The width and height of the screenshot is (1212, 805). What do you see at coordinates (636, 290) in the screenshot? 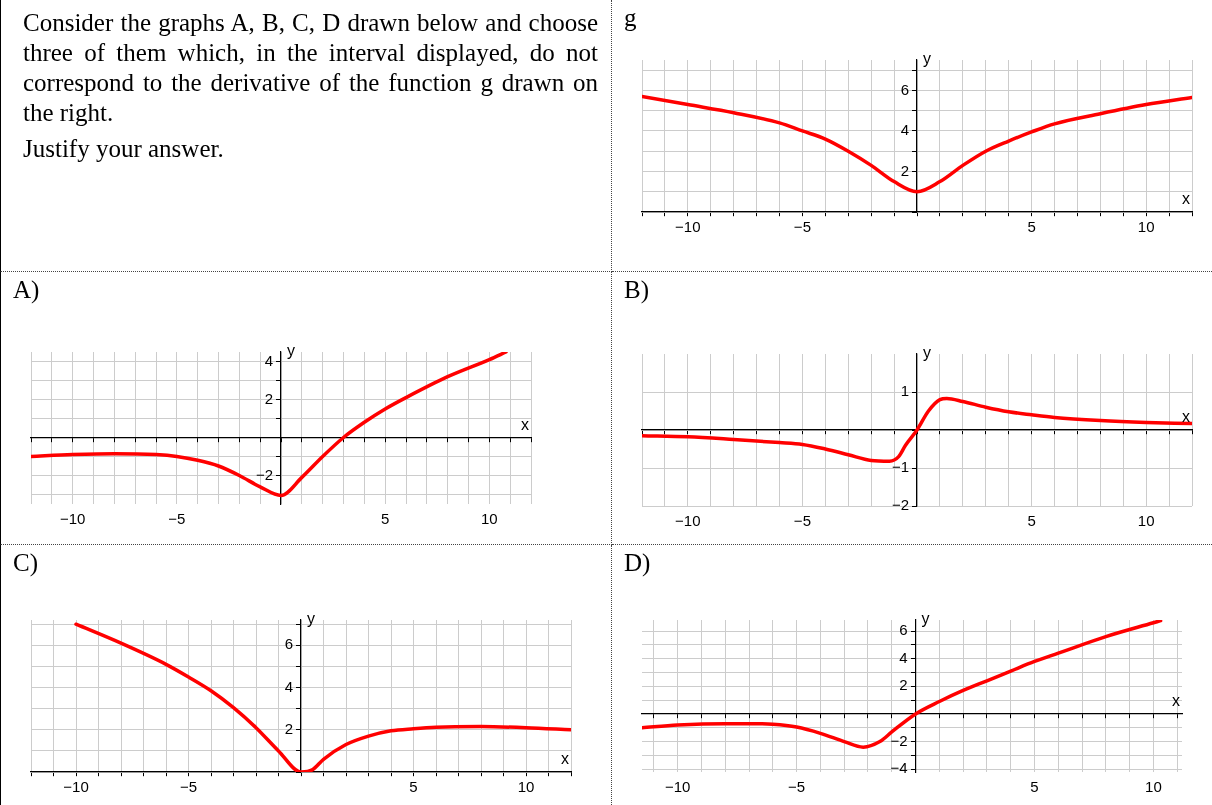
I see `chart-title: B)` at bounding box center [636, 290].